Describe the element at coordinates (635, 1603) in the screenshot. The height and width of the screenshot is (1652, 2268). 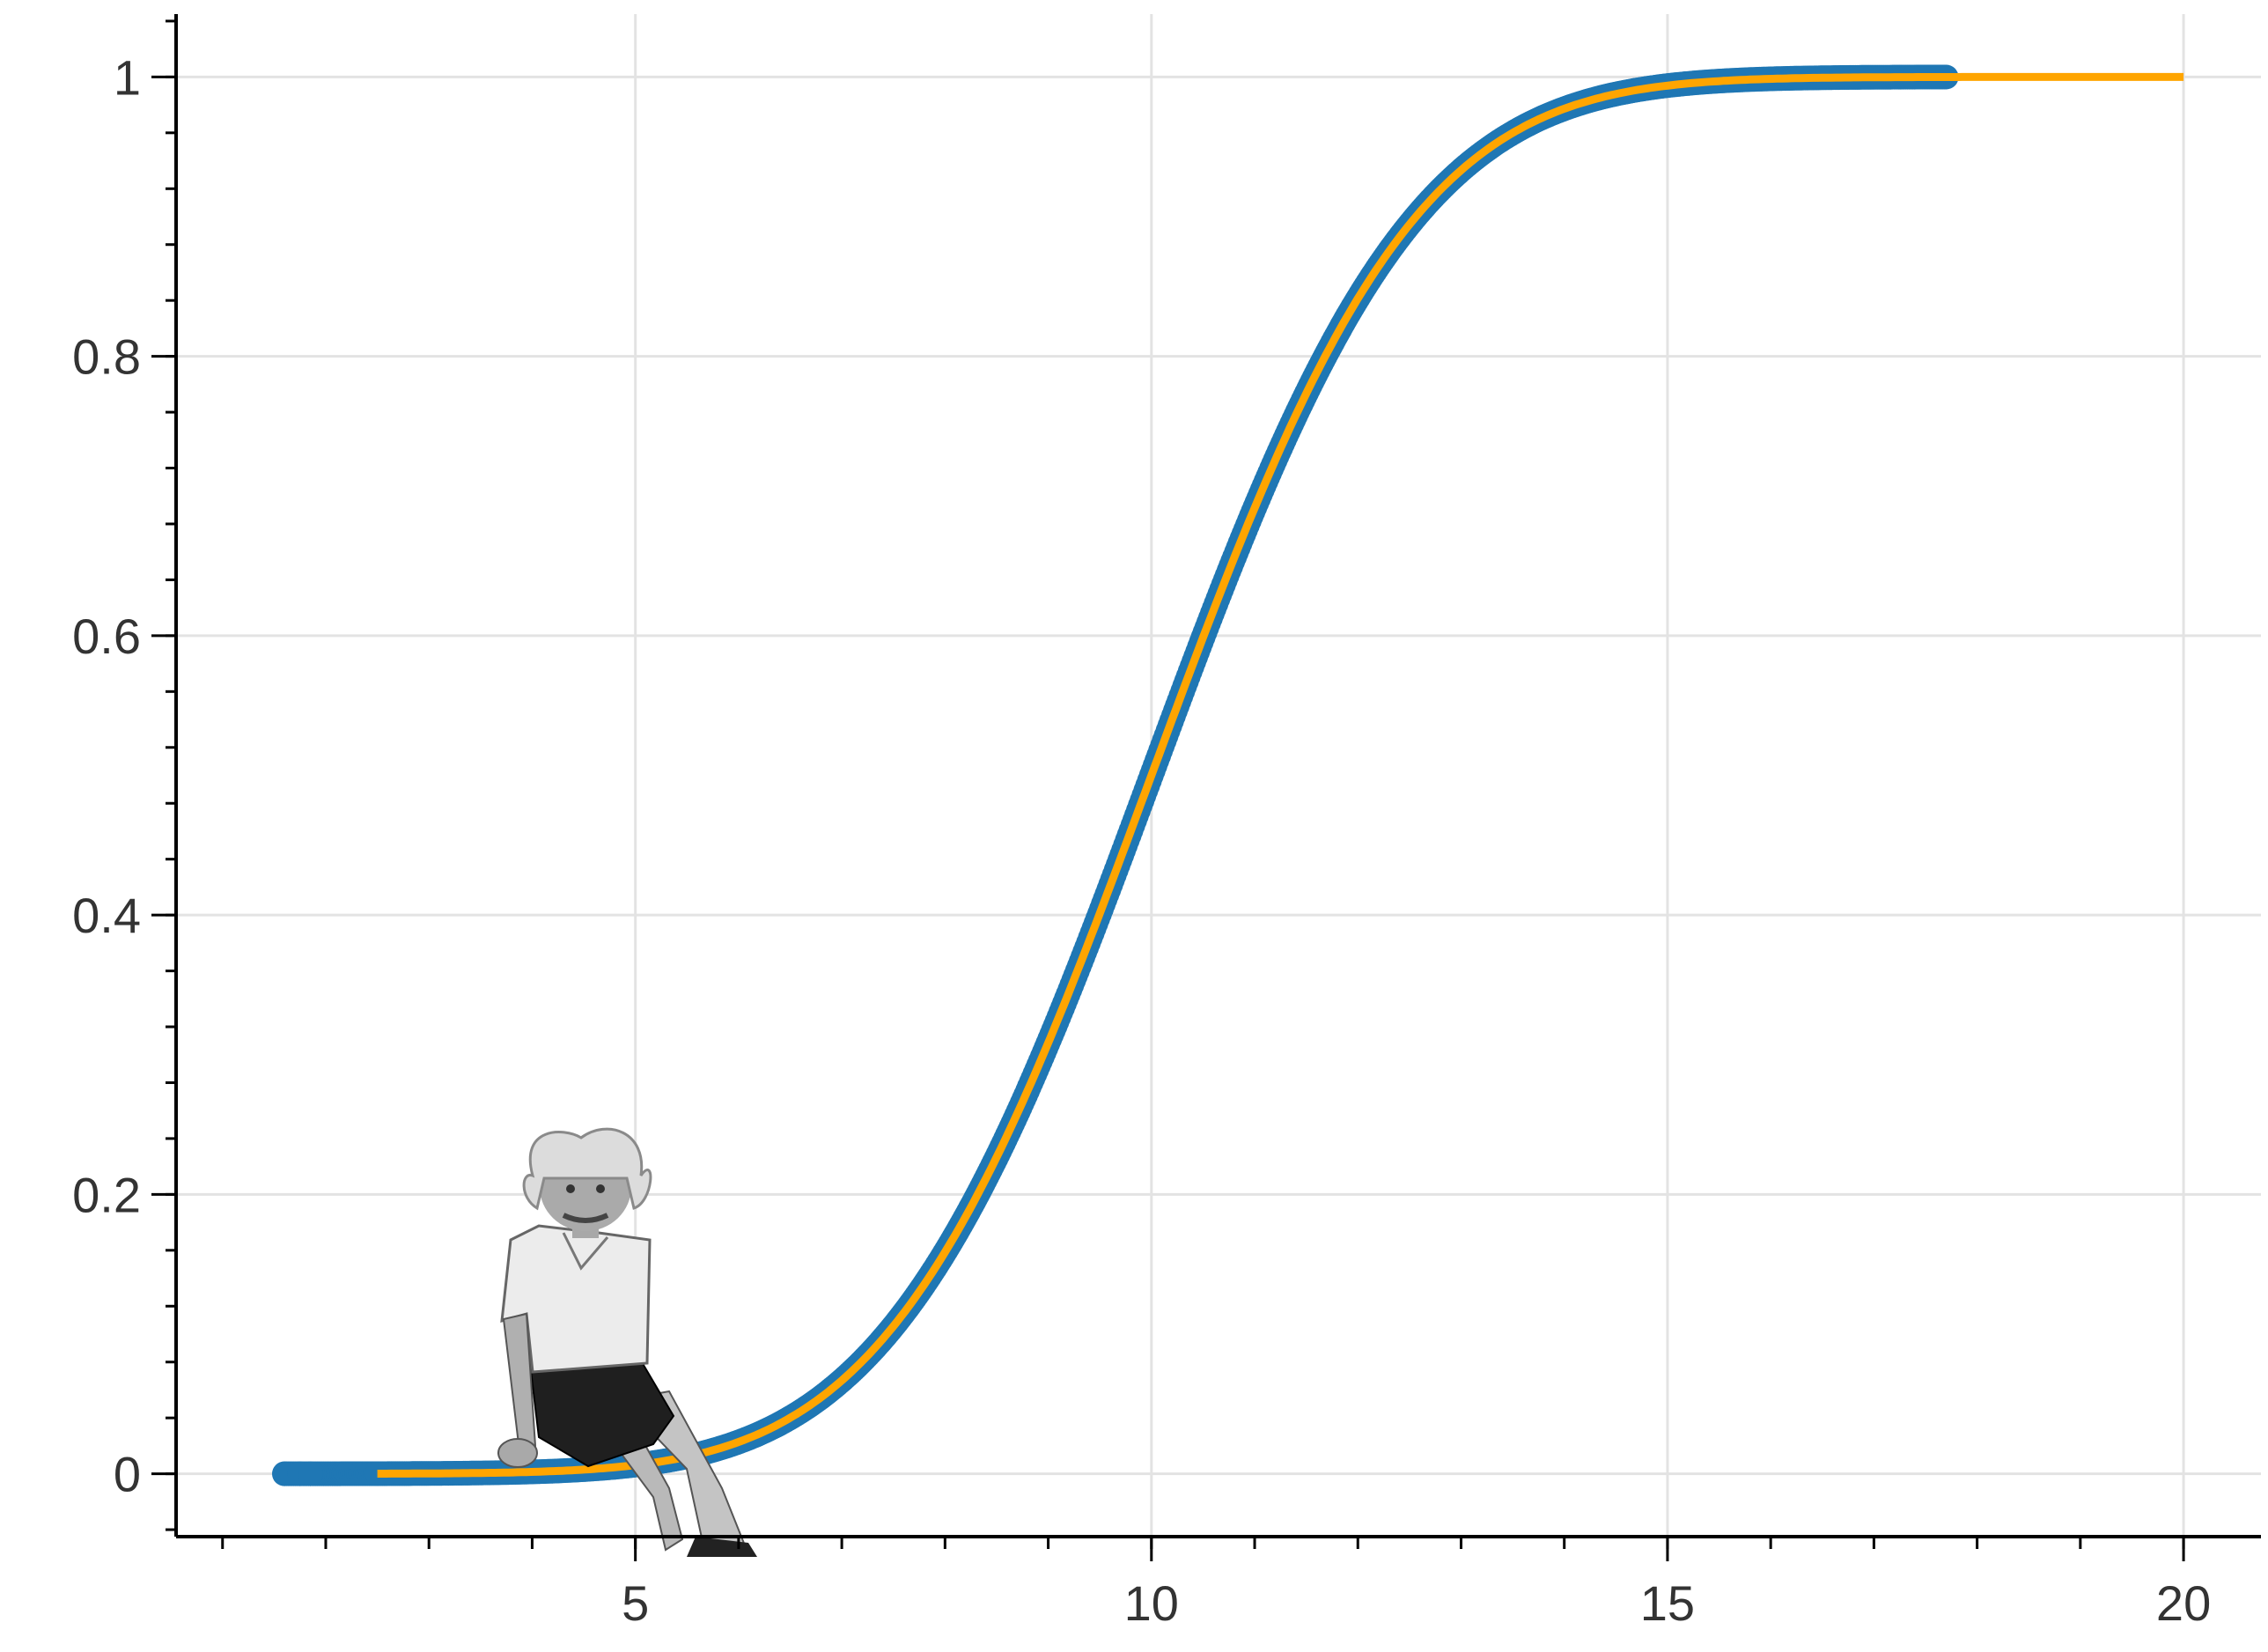
I see `x-tick-label: 5` at that location.